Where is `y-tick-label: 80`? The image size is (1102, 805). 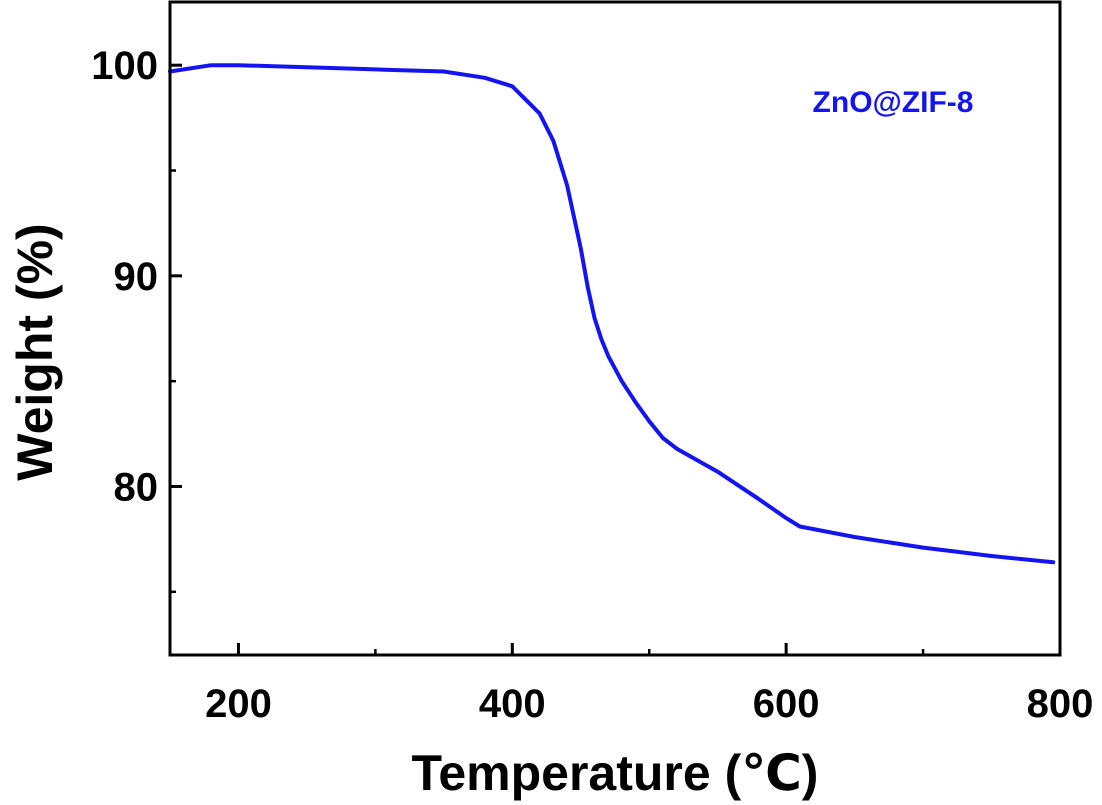 y-tick-label: 80 is located at coordinates (136, 487).